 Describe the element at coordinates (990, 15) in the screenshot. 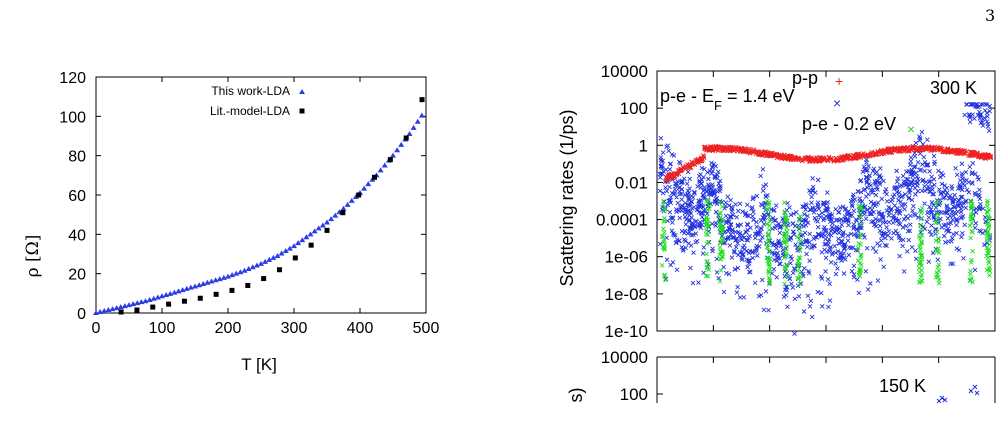

I see `page-number: 3` at that location.